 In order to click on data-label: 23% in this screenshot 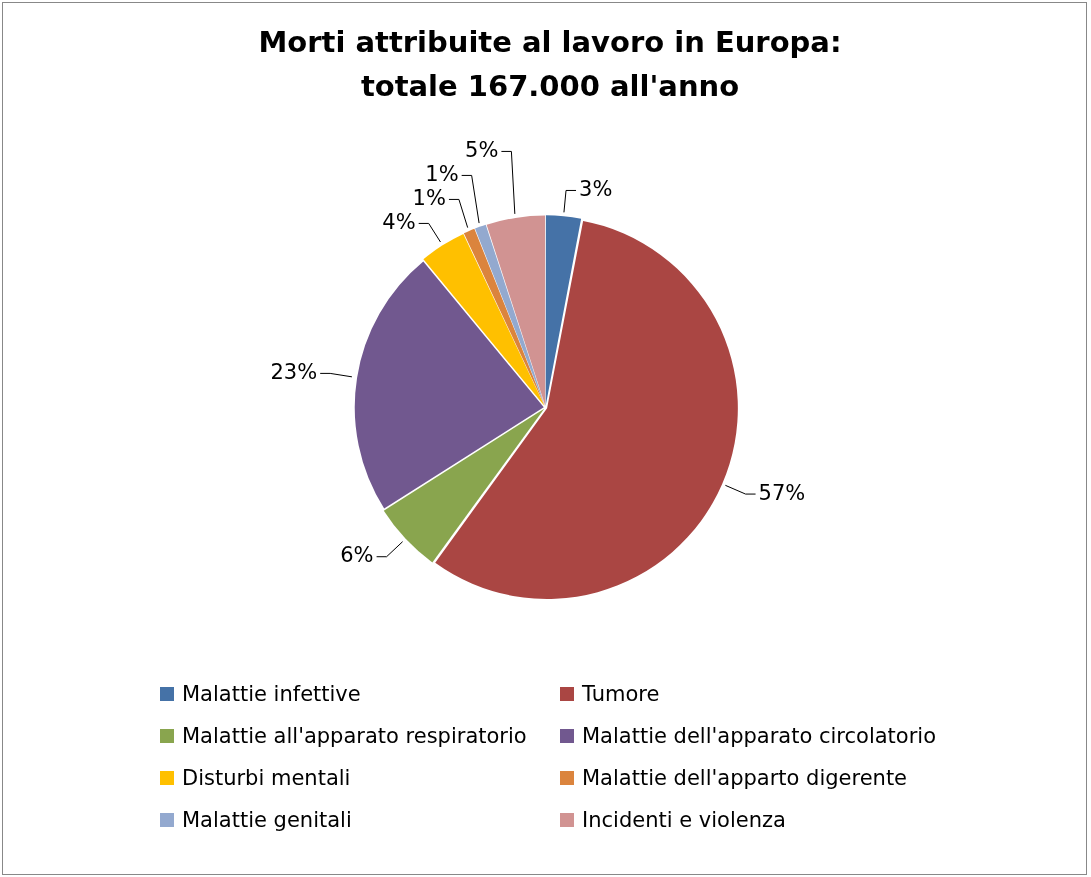, I will do `click(294, 371)`.